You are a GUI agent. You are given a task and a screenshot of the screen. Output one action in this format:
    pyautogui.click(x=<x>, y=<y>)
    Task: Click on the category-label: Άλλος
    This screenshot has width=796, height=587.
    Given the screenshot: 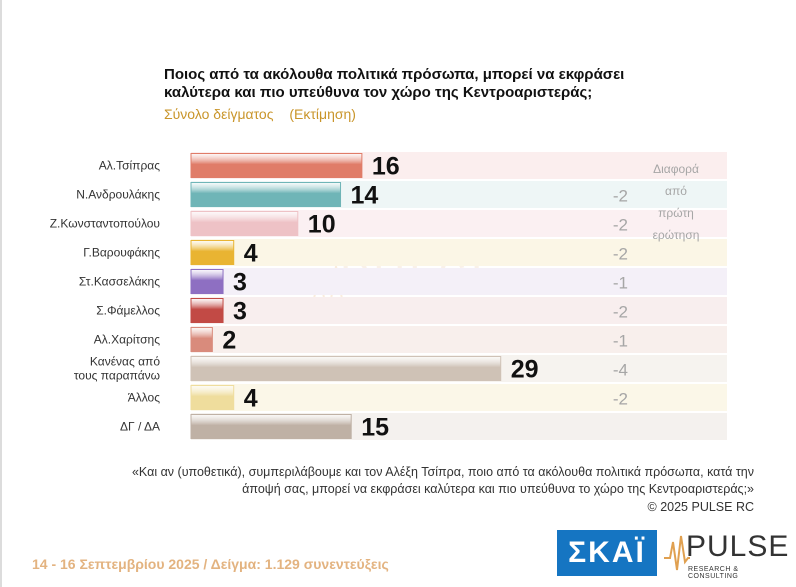 What is the action you would take?
    pyautogui.click(x=144, y=398)
    